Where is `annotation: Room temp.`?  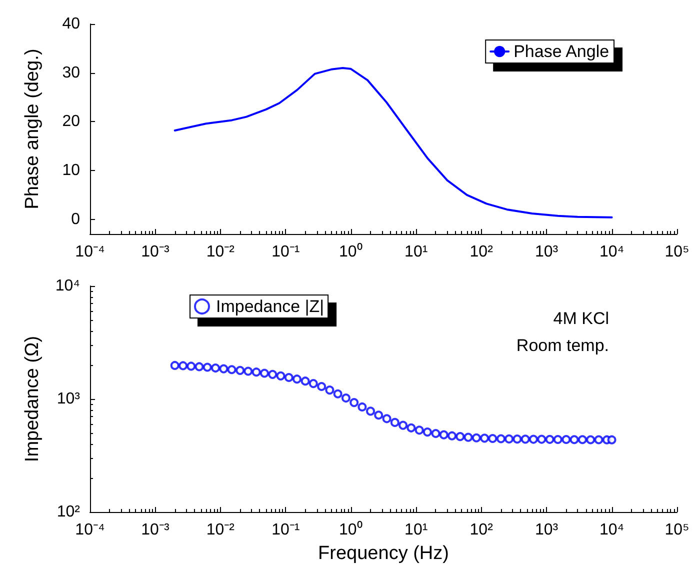
annotation: Room temp. is located at coordinates (563, 345).